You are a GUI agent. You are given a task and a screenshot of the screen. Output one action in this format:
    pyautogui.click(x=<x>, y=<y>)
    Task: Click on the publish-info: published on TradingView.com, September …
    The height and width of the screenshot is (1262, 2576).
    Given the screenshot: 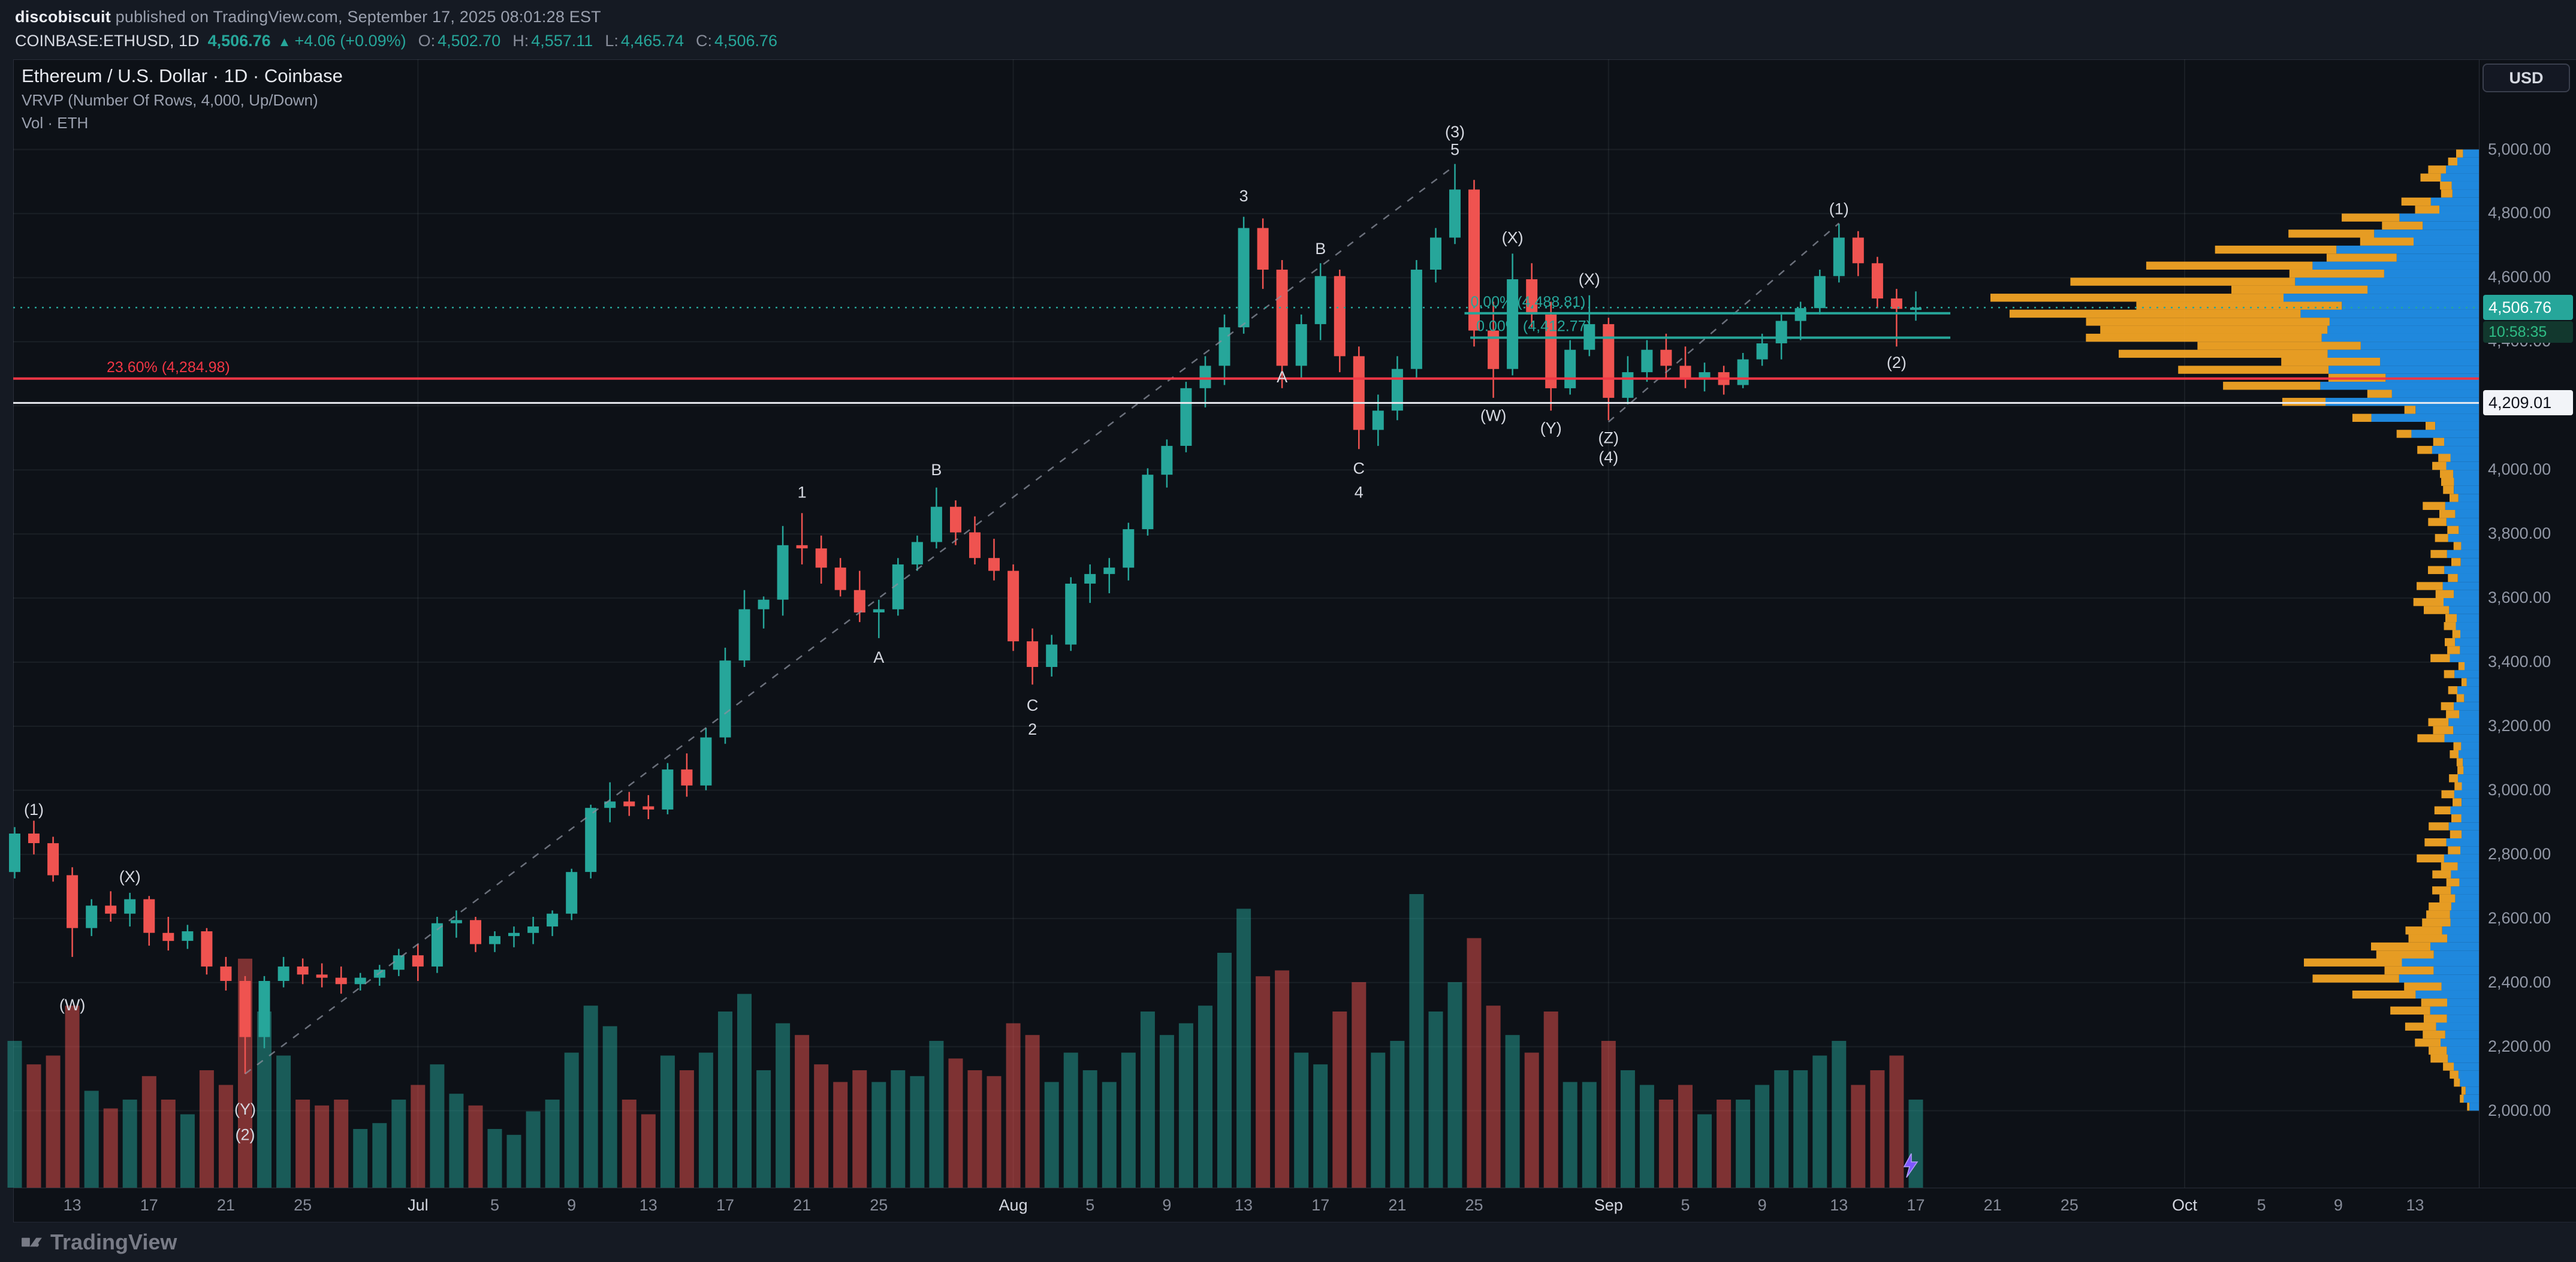 What is the action you would take?
    pyautogui.click(x=355, y=17)
    